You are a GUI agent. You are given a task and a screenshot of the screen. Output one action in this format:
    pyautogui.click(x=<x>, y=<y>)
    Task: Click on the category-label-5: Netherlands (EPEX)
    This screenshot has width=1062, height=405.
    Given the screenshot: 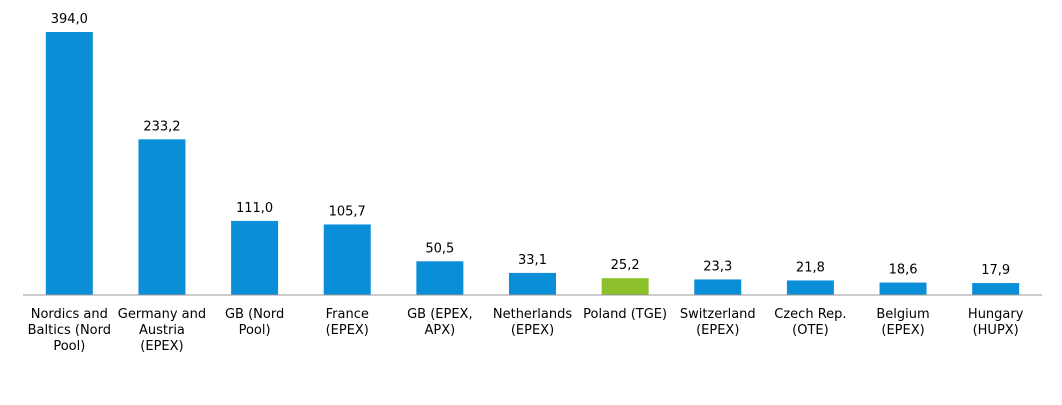 What is the action you would take?
    pyautogui.click(x=532, y=322)
    